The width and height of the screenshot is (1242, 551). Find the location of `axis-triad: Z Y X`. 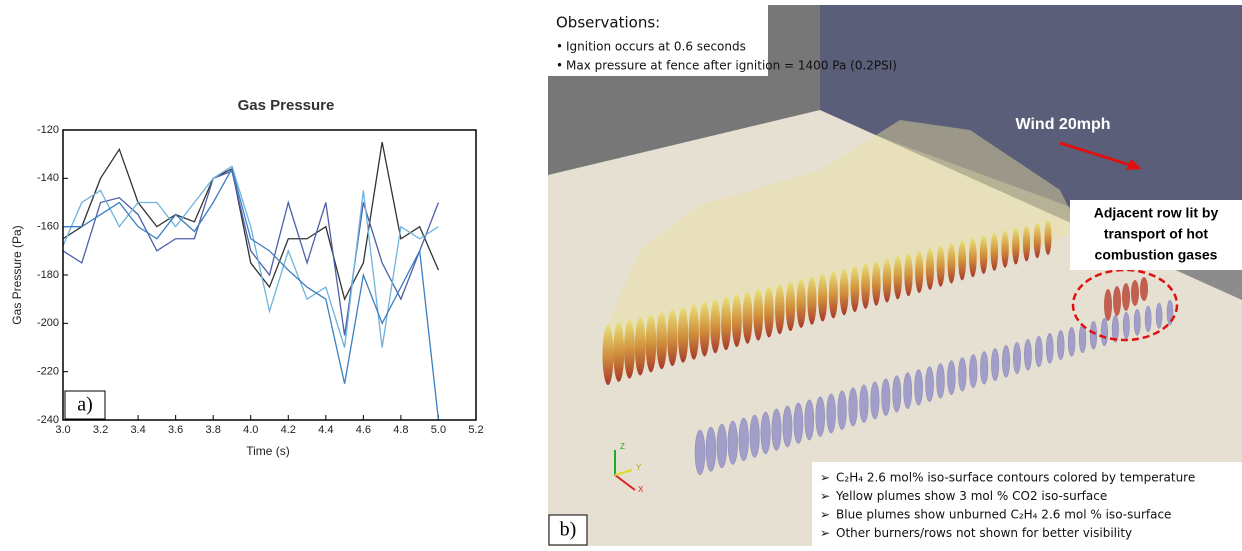

axis-triad: Z Y X is located at coordinates (629, 468).